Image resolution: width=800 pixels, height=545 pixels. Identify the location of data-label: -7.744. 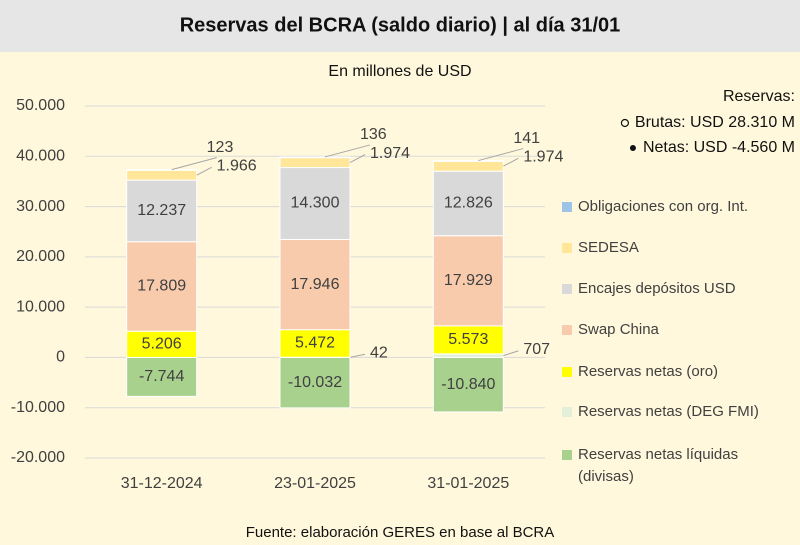
(161, 376).